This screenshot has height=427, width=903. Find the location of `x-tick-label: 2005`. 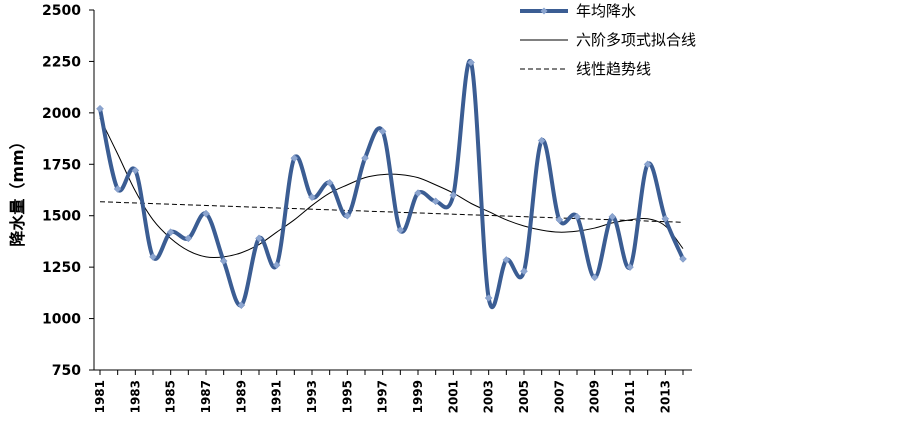

x-tick-label: 2005 is located at coordinates (524, 396).